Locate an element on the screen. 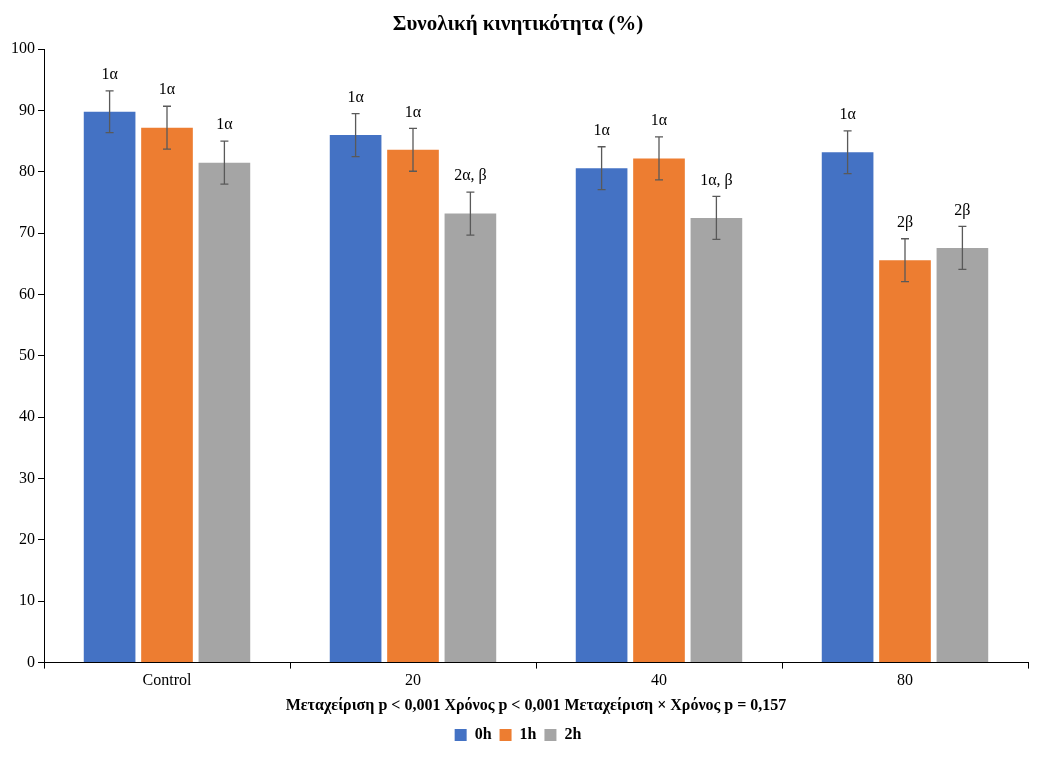 Image resolution: width=1048 pixels, height=763 pixels. x-tick-label: 80 is located at coordinates (905, 680).